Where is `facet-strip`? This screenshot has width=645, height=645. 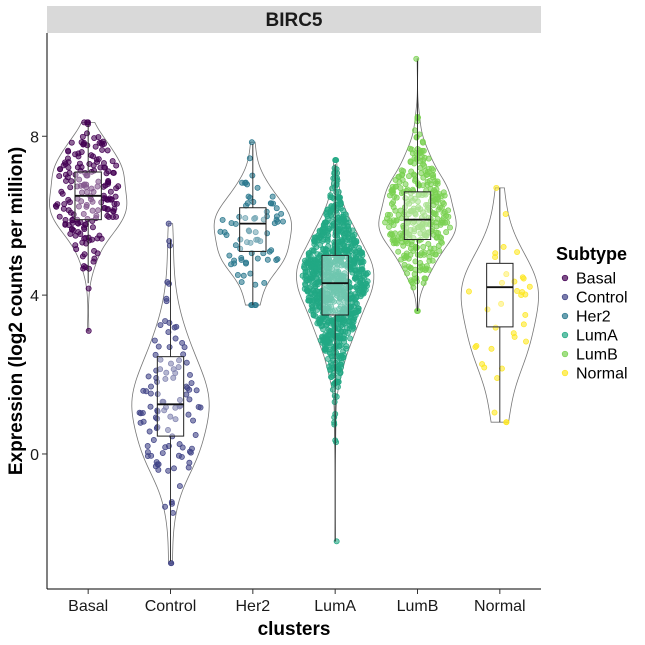 facet-strip is located at coordinates (294, 19).